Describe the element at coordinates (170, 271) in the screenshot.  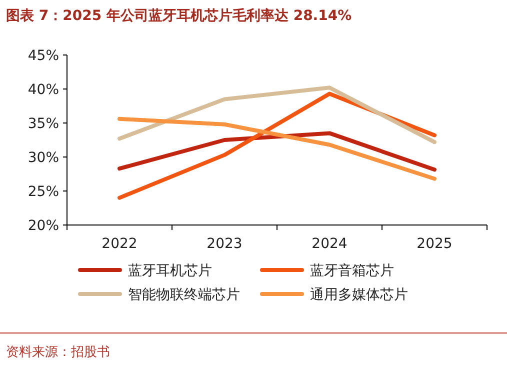
I see `legend-label: 蓝牙耳机芯片` at that location.